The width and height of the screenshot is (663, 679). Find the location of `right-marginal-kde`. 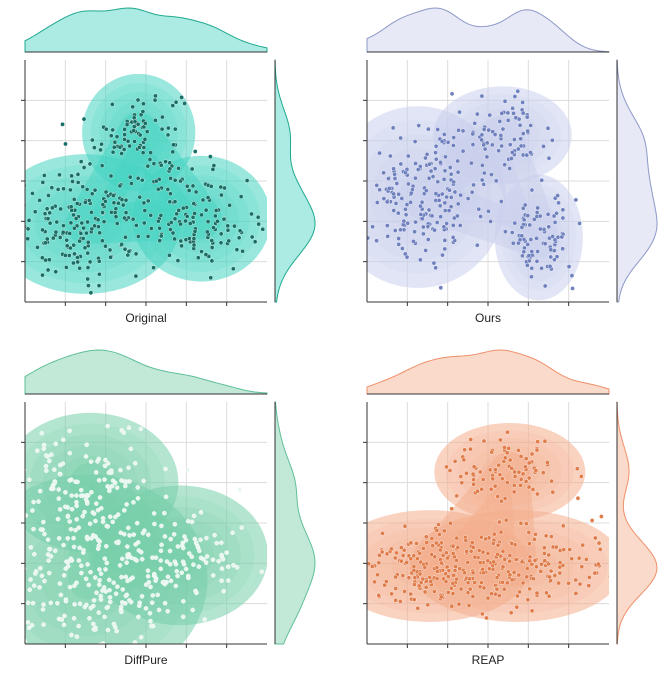

right-marginal-kde is located at coordinates (637, 181).